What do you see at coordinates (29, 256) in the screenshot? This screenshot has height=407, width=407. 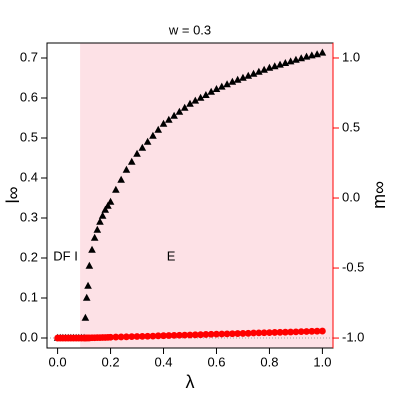 I see `y-tick-label: 0.2` at bounding box center [29, 256].